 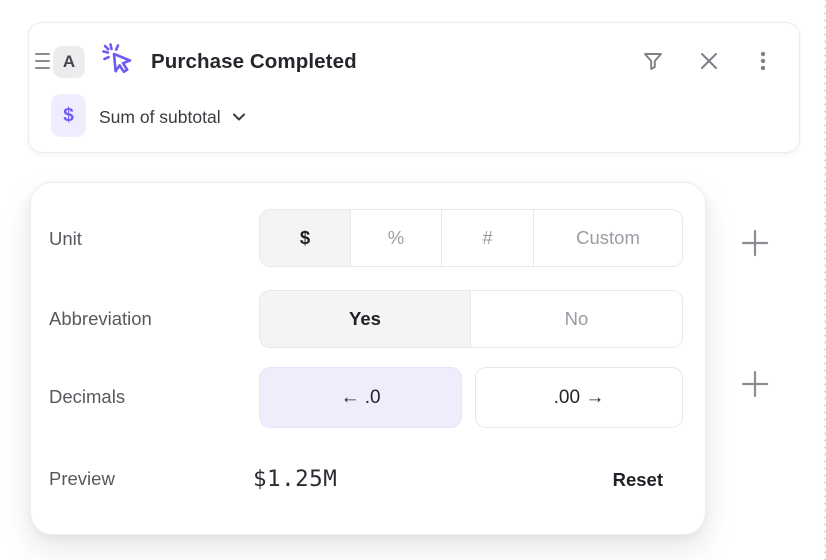 I want to click on chevron-down-icon, so click(x=238, y=117).